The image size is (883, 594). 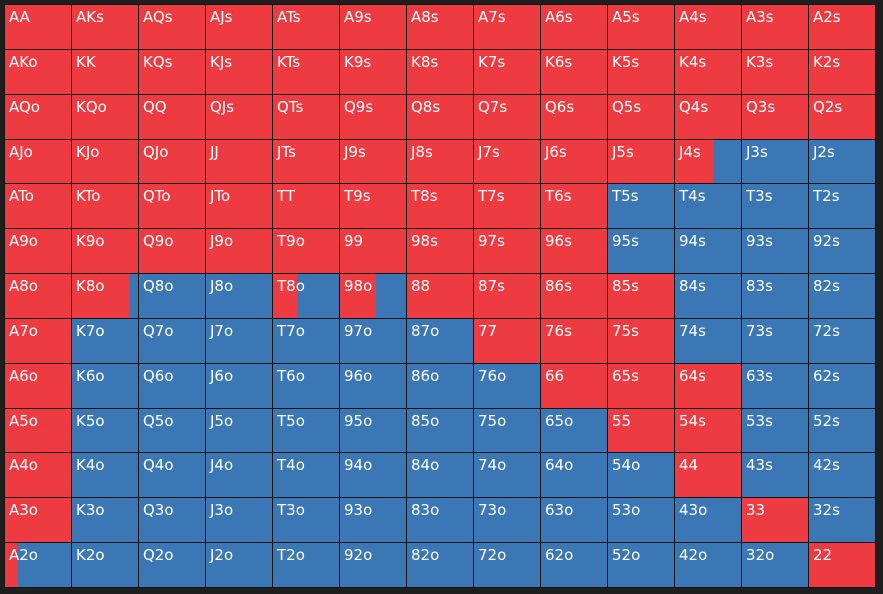 What do you see at coordinates (172, 430) in the screenshot?
I see `hand-cell: Q5o` at bounding box center [172, 430].